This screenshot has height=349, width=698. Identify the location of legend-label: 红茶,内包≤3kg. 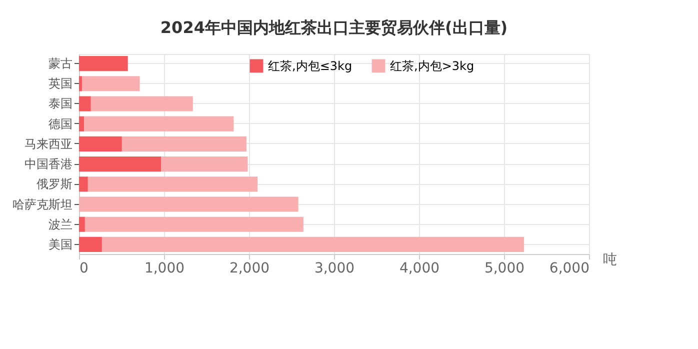
(310, 65).